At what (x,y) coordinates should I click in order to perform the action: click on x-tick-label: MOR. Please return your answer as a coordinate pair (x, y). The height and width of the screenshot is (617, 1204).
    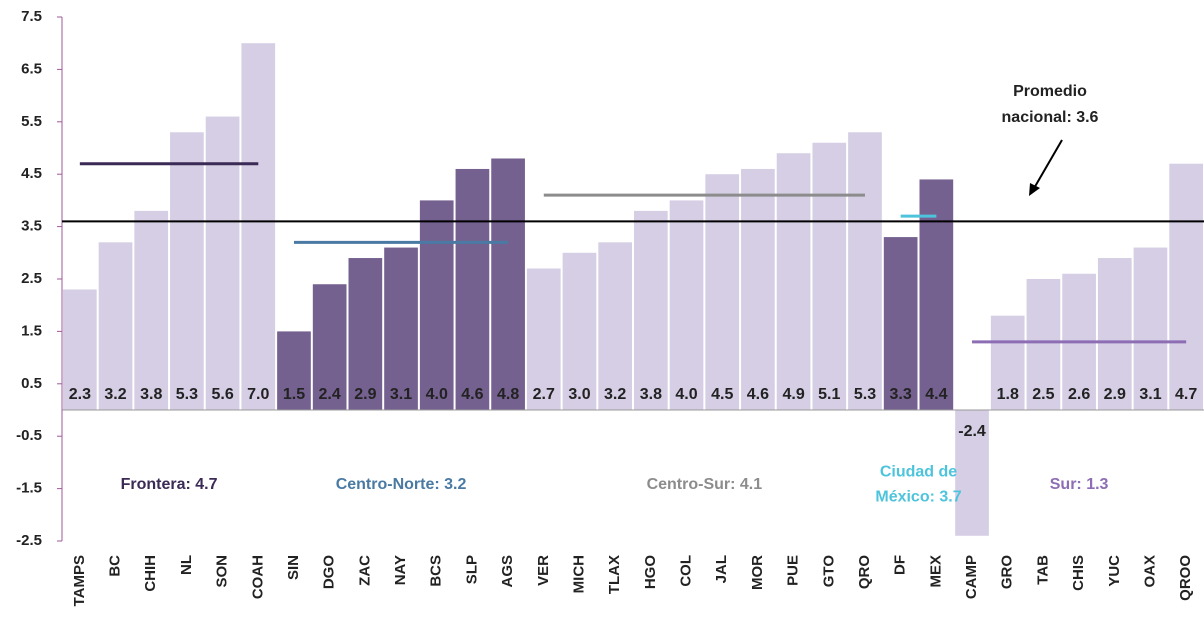
    Looking at the image, I should click on (757, 572).